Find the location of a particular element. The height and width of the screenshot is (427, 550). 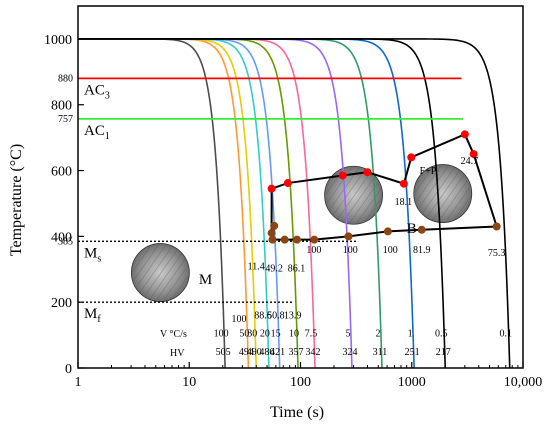

x-tick-label-10000: 10,000 is located at coordinates (523, 382).